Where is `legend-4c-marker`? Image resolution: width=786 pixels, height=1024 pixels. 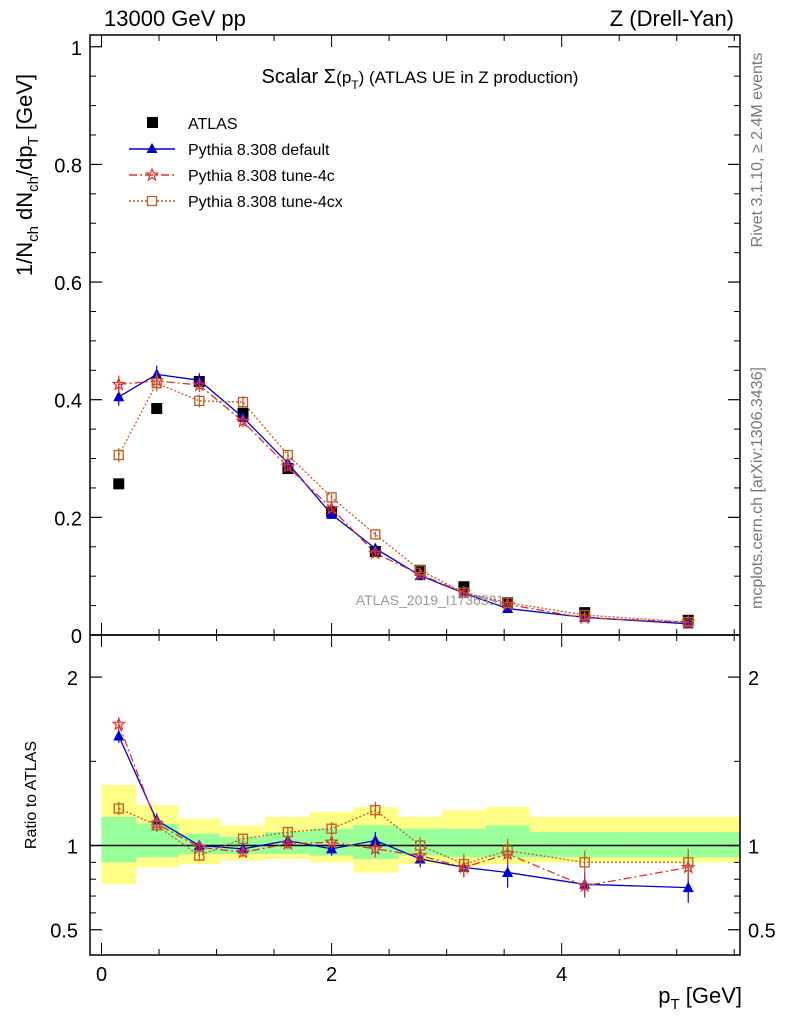 legend-4c-marker is located at coordinates (152, 174).